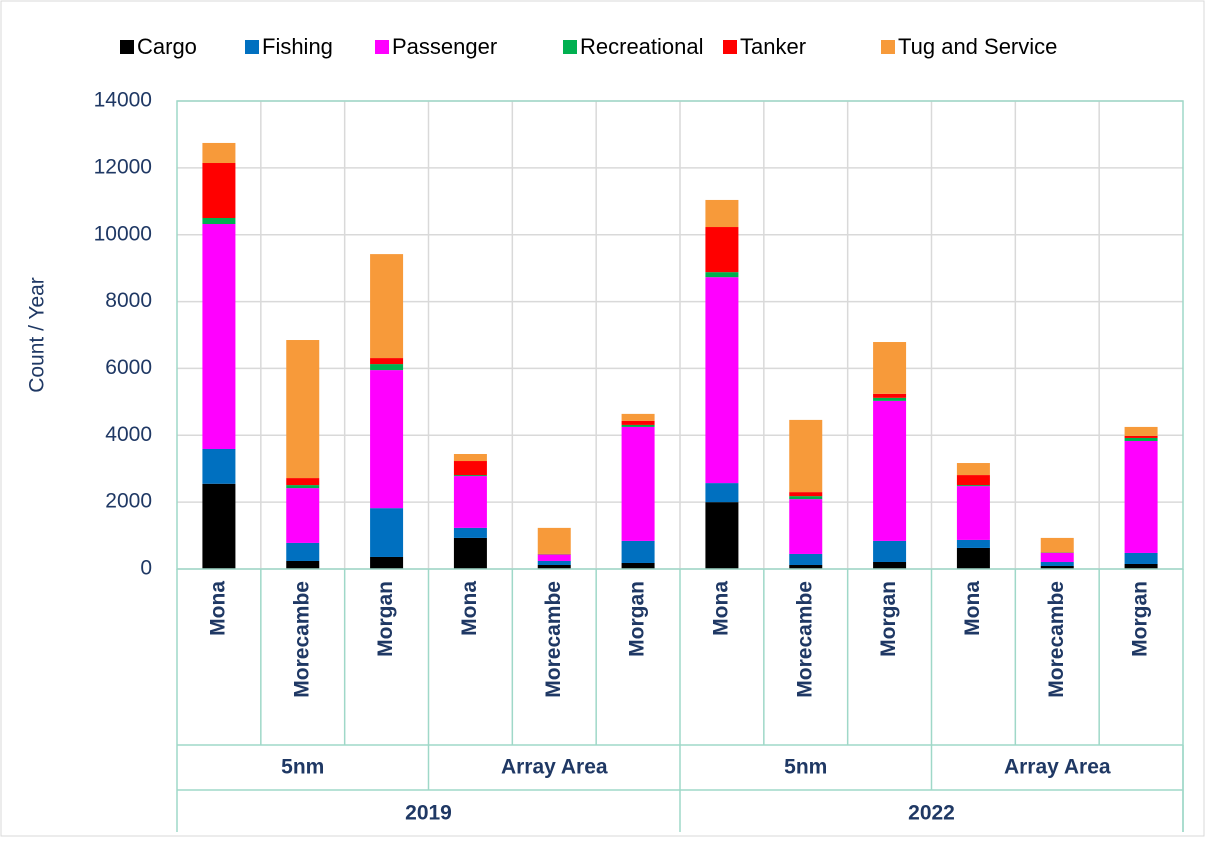  What do you see at coordinates (128, 300) in the screenshot?
I see `y-tick-label: 8000` at bounding box center [128, 300].